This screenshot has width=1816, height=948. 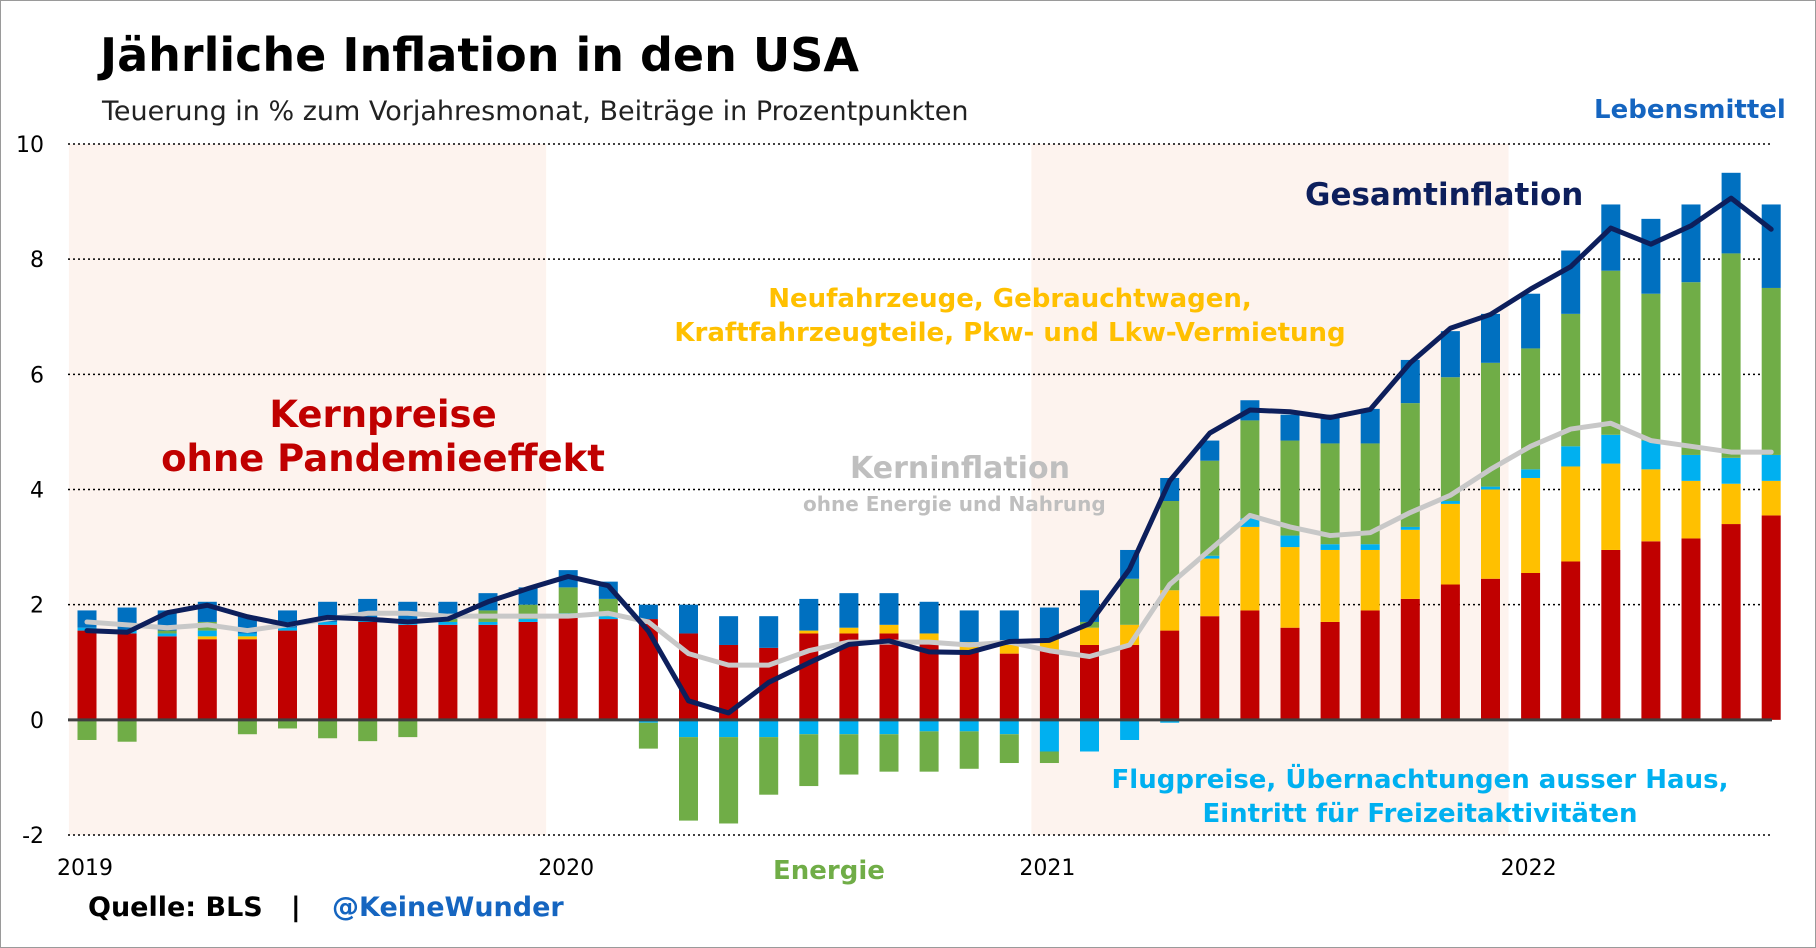 What do you see at coordinates (960, 468) in the screenshot?
I see `label-kerninflation: Kerninflation` at bounding box center [960, 468].